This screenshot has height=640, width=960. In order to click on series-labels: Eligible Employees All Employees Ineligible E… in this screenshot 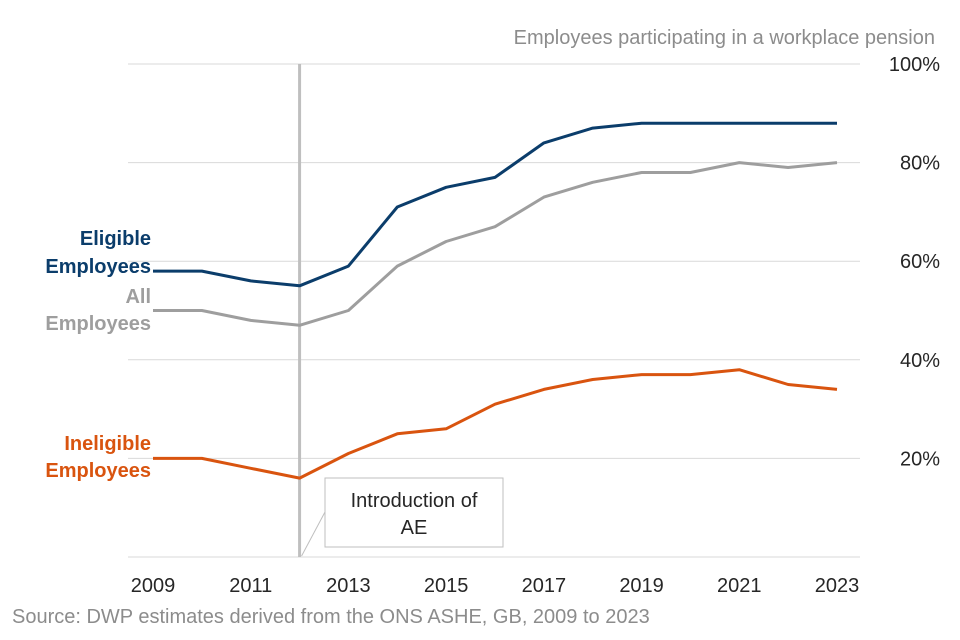, I will do `click(98, 355)`.